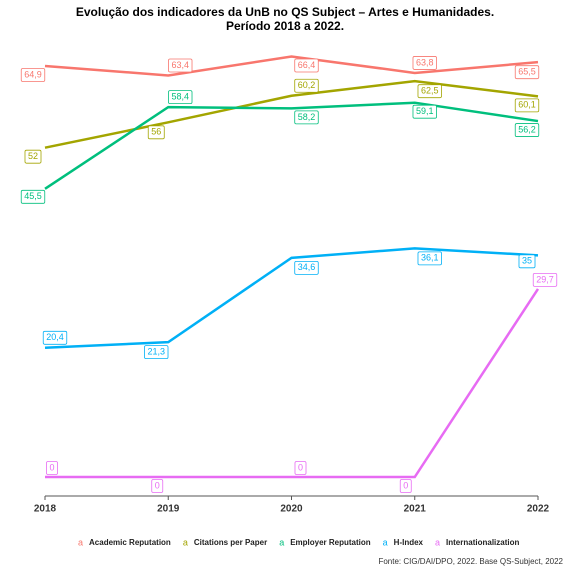 The width and height of the screenshot is (571, 571). I want to click on legend-label: Employer Reputation, so click(330, 542).